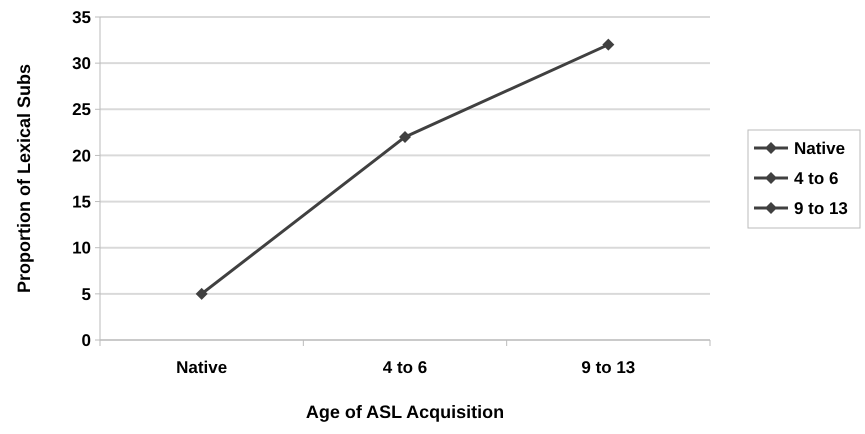 Image resolution: width=865 pixels, height=434 pixels. I want to click on x-axis-title: Age of ASL Acquisition, so click(405, 412).